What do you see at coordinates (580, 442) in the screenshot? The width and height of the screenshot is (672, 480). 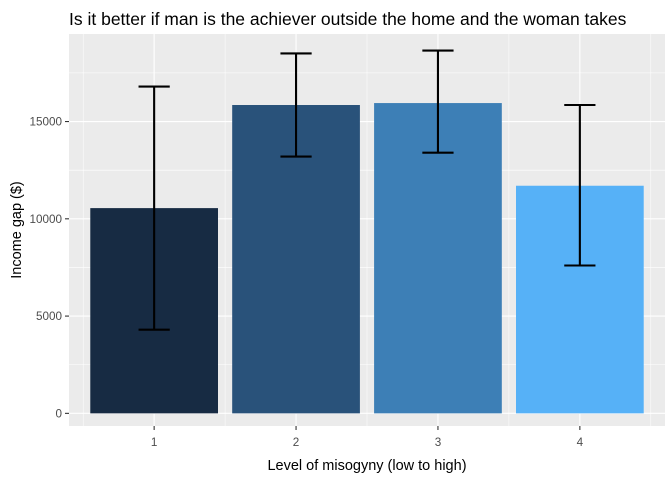 I see `x-tick-label: 4` at bounding box center [580, 442].